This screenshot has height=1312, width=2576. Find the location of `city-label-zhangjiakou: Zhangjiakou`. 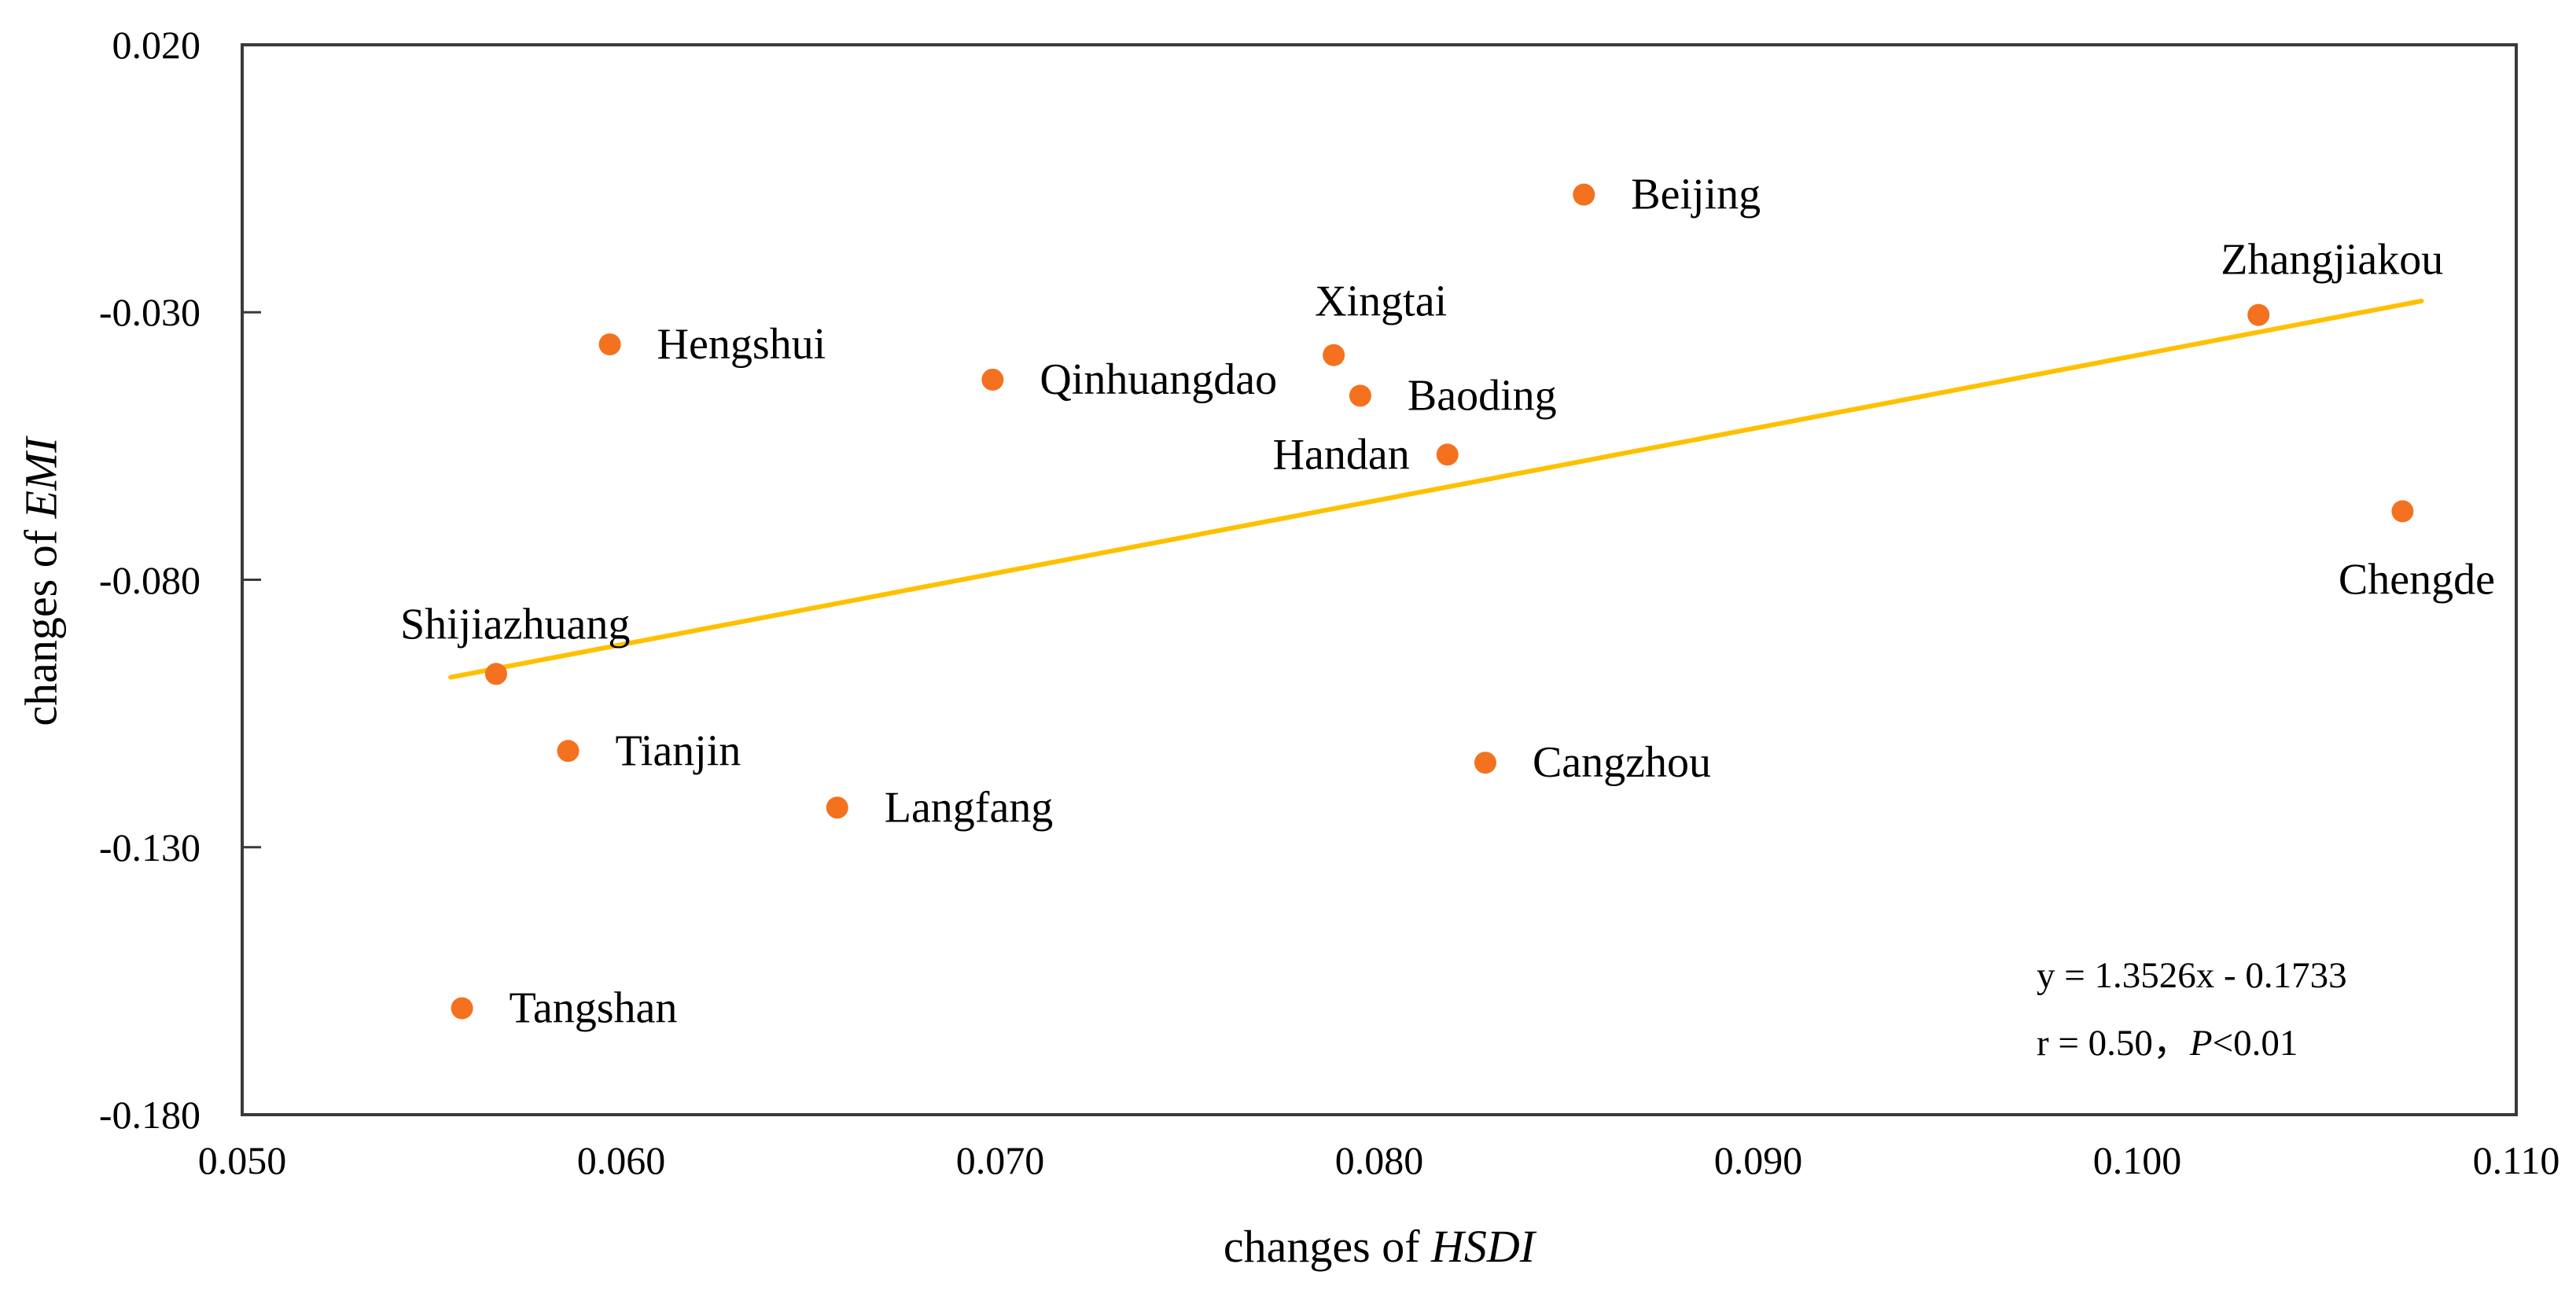

city-label-zhangjiakou: Zhangjiakou is located at coordinates (2332, 260).